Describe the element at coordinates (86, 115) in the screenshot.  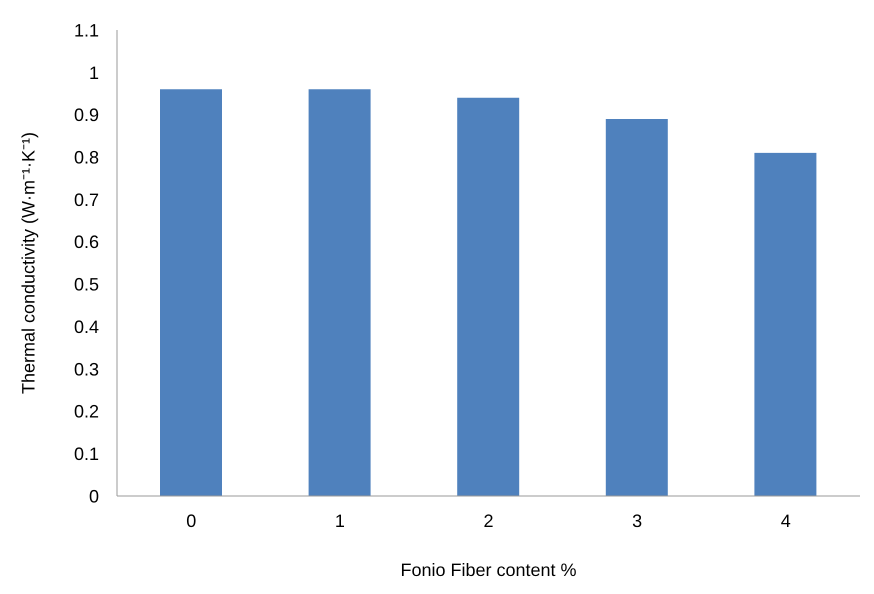
I see `y-tick-label: 0.9` at that location.